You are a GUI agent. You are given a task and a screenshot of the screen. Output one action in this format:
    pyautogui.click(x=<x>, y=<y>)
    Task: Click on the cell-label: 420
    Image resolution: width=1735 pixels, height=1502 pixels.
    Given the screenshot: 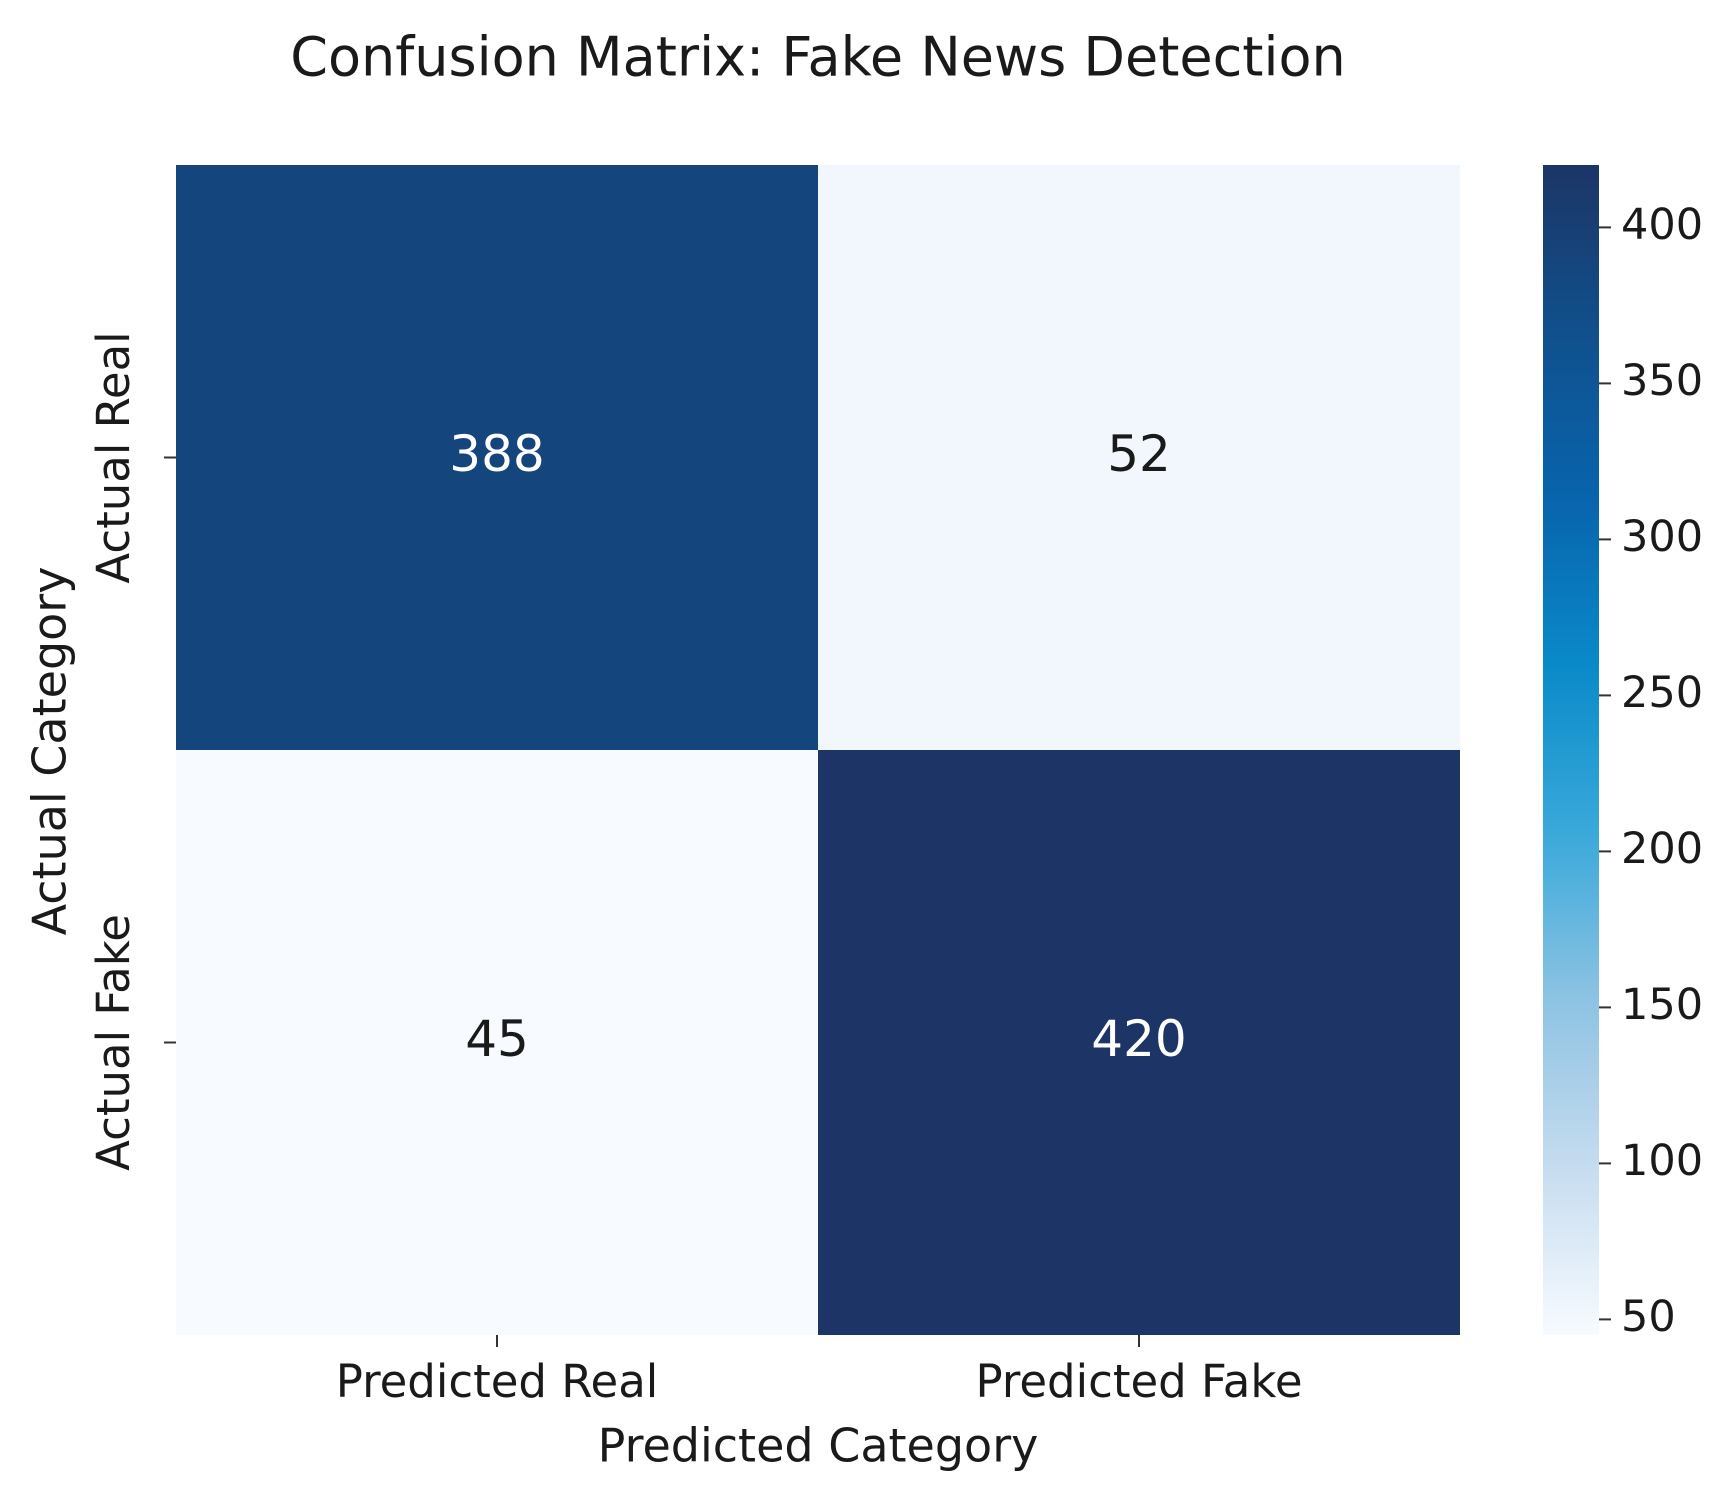 What is the action you would take?
    pyautogui.click(x=1138, y=1039)
    